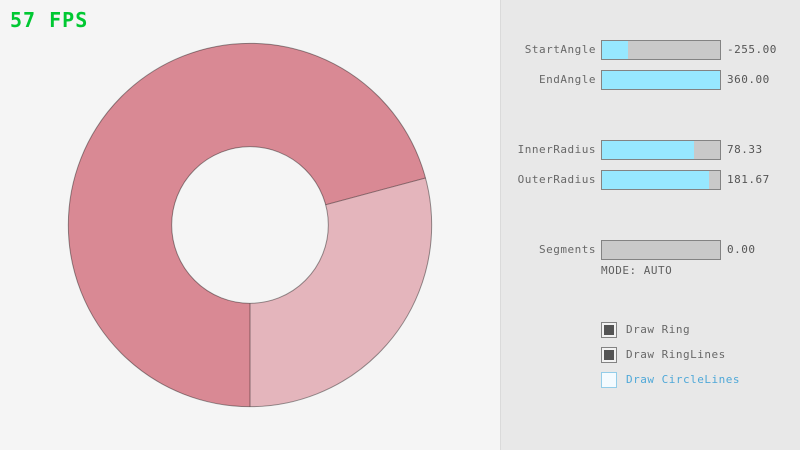  Describe the element at coordinates (741, 249) in the screenshot. I see `segments-value: 0.00` at that location.